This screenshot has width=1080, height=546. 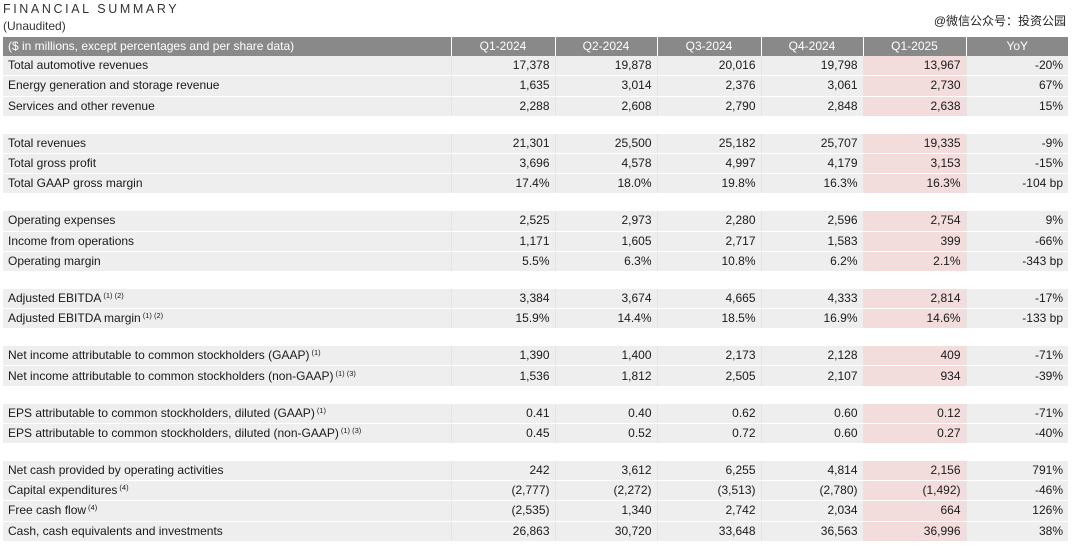 I want to click on value-cell: 18.5%, so click(x=709, y=319).